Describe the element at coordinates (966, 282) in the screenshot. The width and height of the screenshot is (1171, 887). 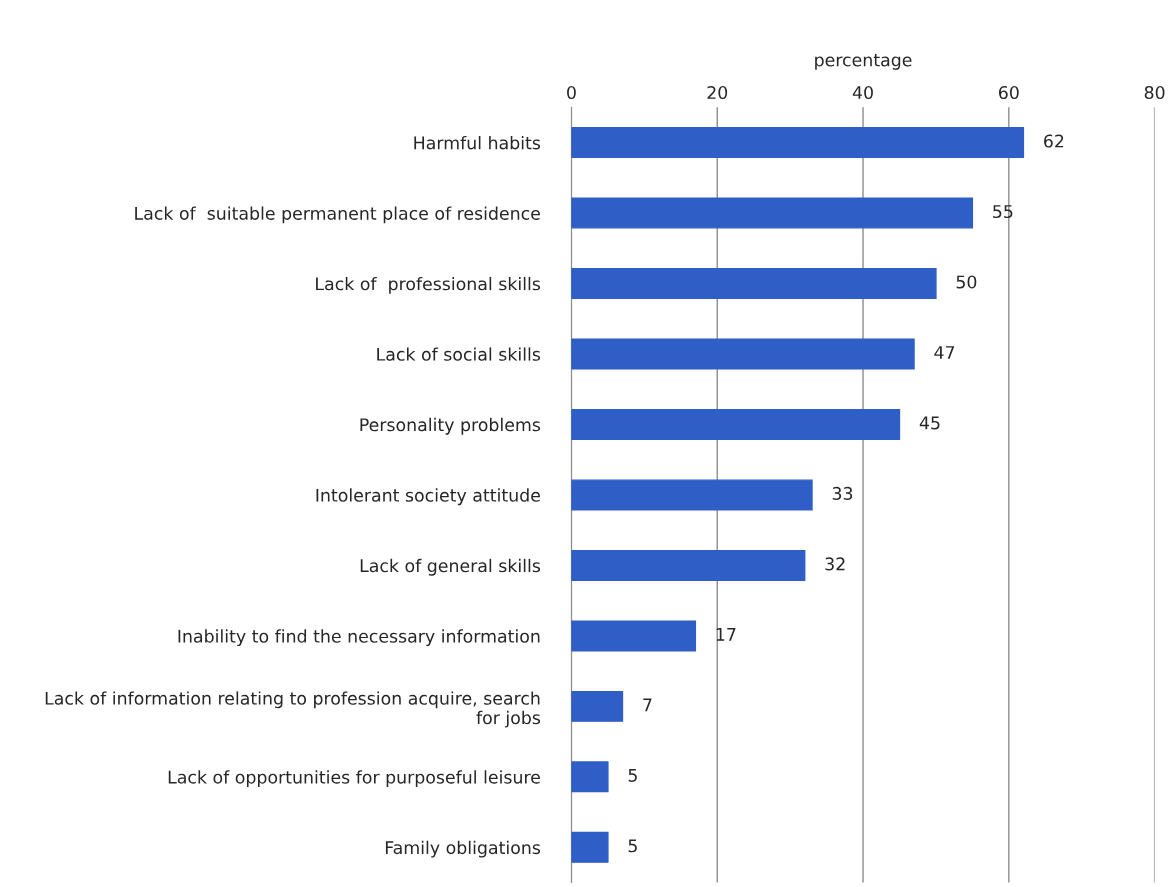
I see `data-label: 50` at that location.